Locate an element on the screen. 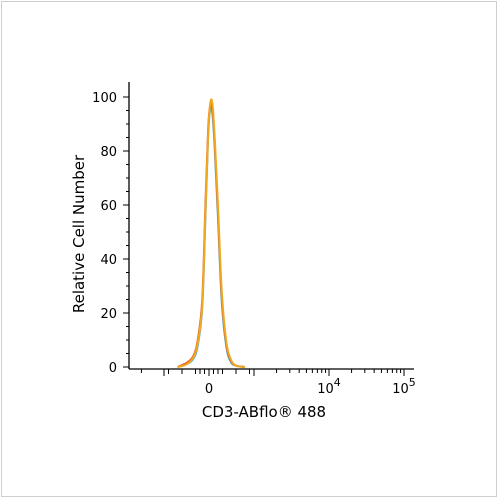  y-tick-label: 40 is located at coordinates (108, 260).